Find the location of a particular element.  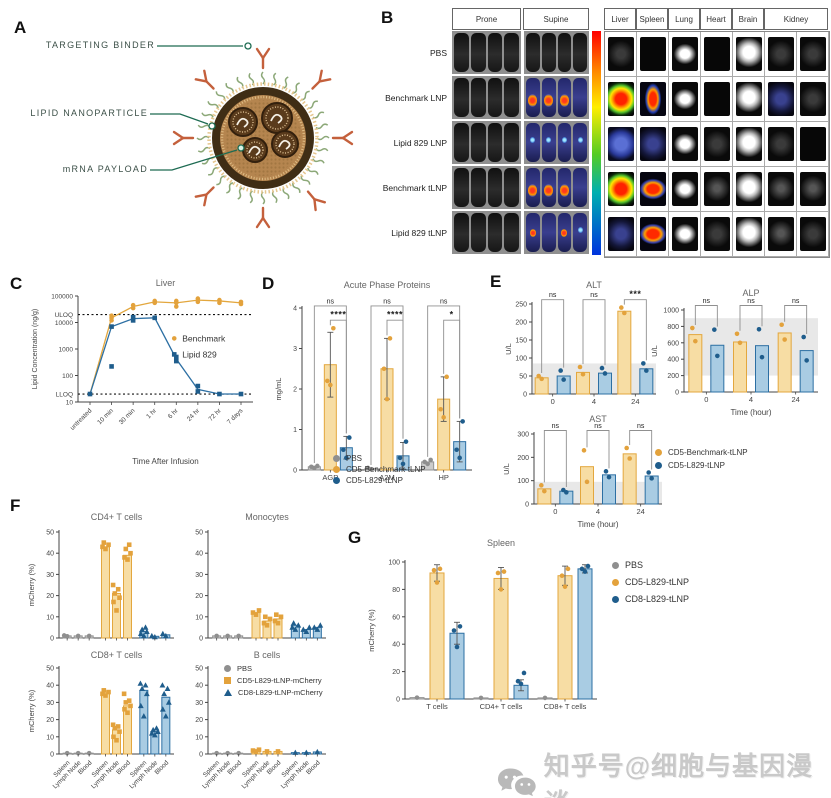

svg-text: 40 is located at coordinates (396, 645).